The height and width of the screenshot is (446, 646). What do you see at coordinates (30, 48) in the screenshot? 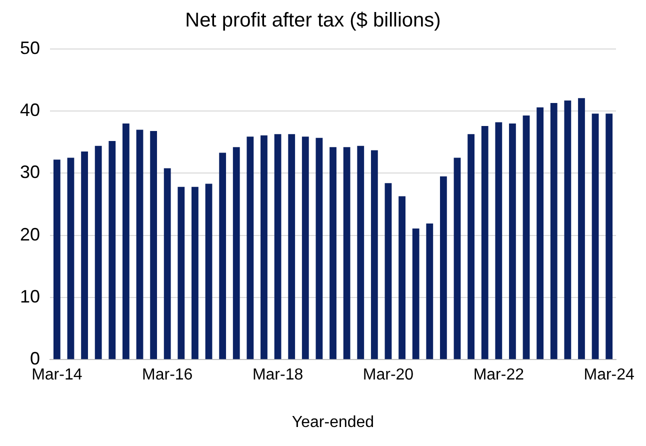
I see `y-tick-label: 50` at bounding box center [30, 48].